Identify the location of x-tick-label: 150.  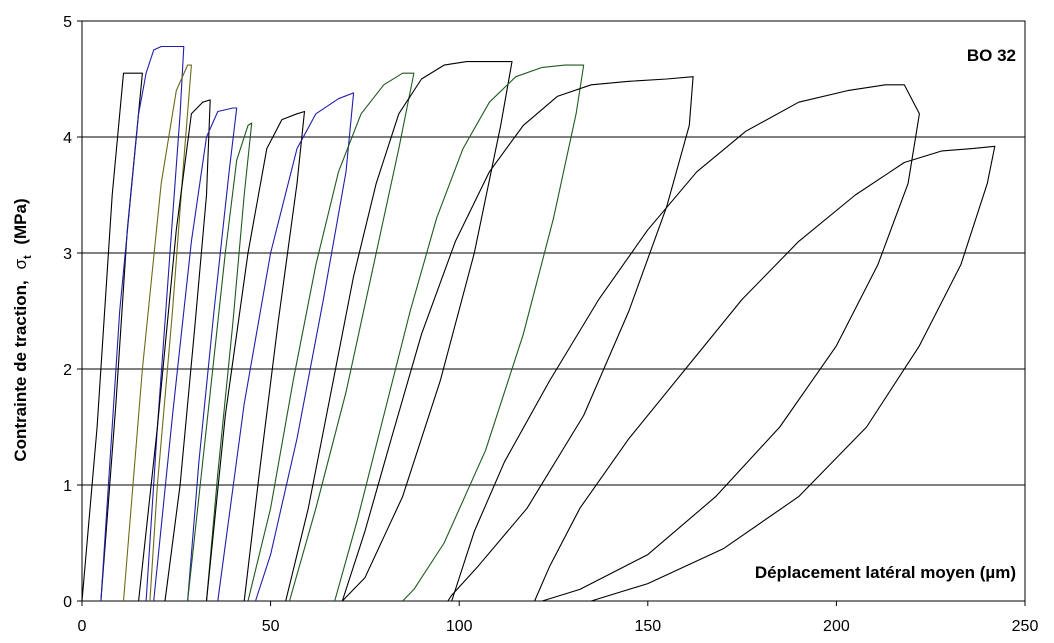
(647, 626).